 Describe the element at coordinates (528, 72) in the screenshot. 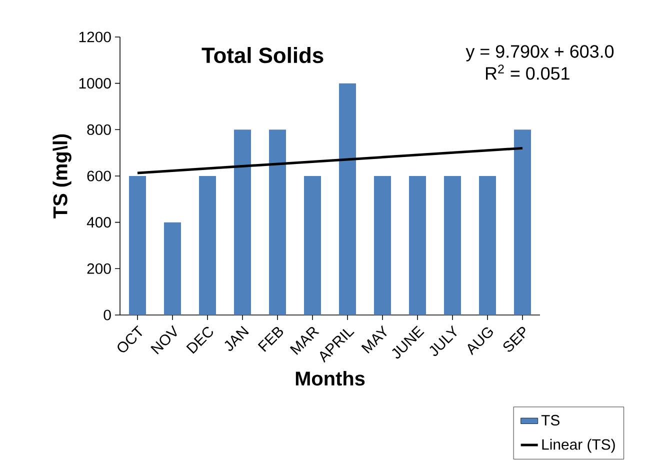

I see `annotation: R$^{2}$ = 0.051` at that location.